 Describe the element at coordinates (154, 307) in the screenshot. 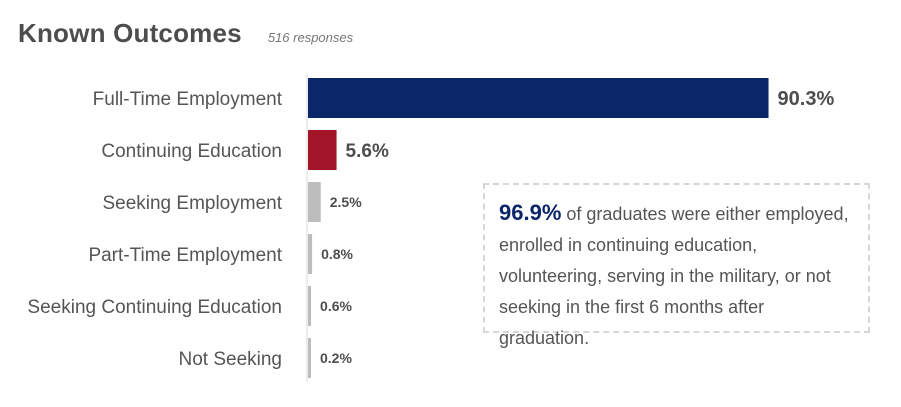

I see `category-label: Seeking Continuing Education` at that location.